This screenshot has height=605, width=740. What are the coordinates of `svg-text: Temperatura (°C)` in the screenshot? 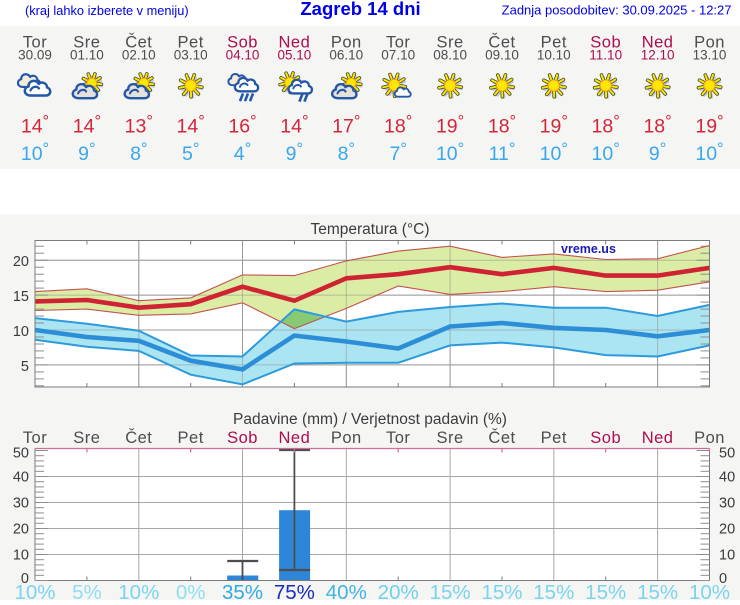 It's located at (369, 229).